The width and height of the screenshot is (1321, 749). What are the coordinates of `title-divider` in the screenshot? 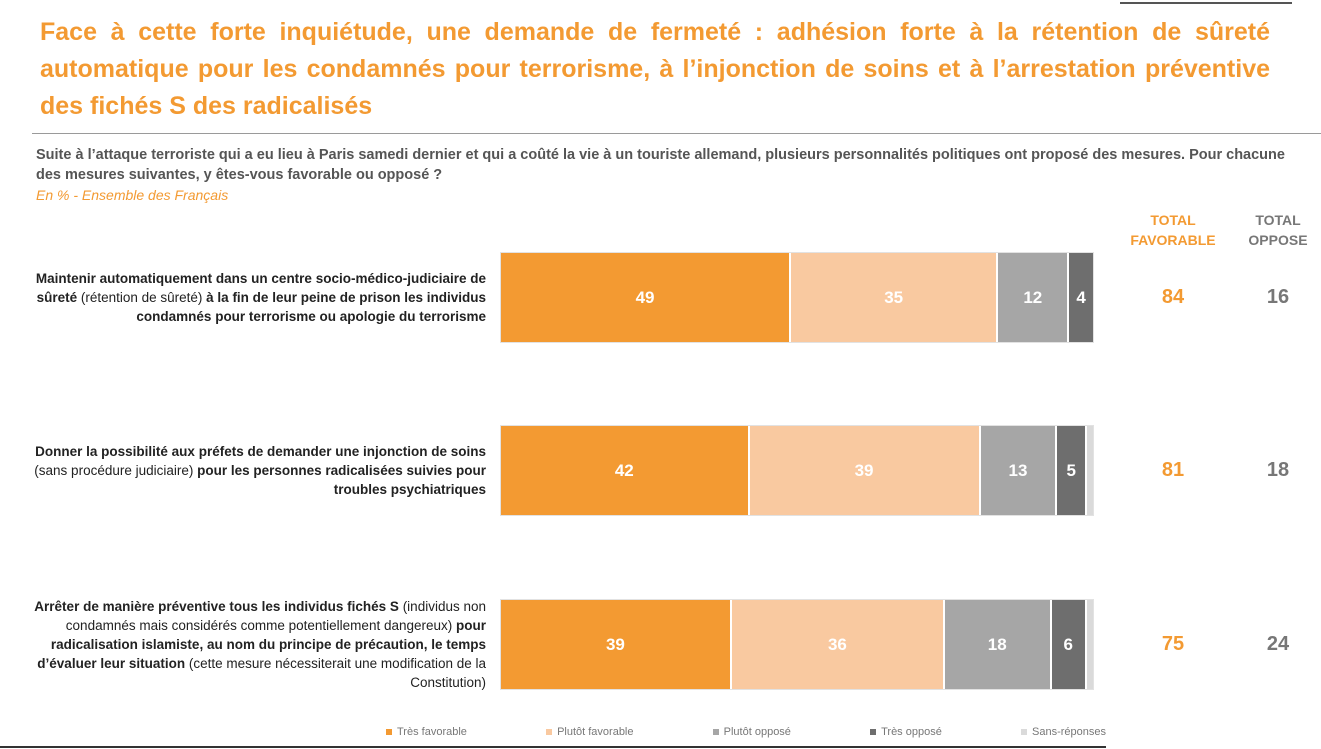 It's located at (676, 133).